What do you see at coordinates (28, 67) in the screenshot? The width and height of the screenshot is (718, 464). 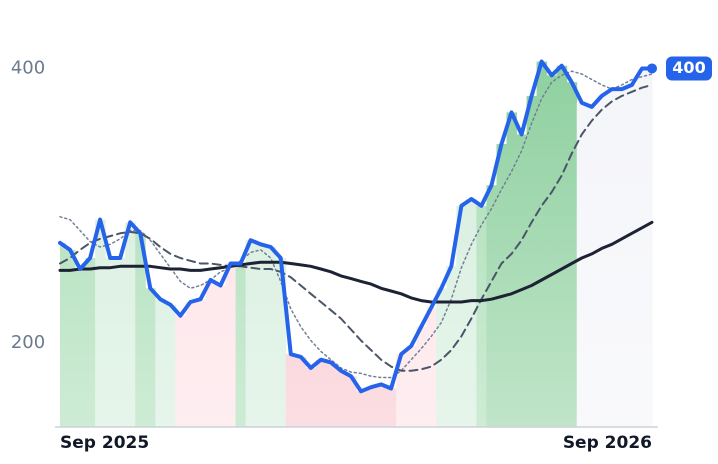 I see `y-tick-label: 400` at bounding box center [28, 67].